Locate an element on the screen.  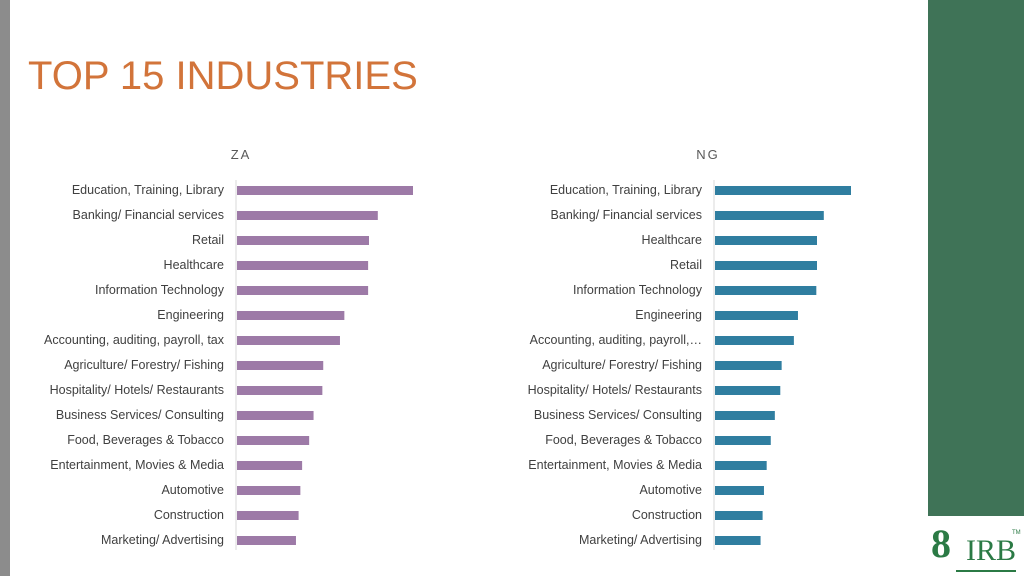
za-category-label: Food, Beverages & Tobacco is located at coordinates (145, 440).